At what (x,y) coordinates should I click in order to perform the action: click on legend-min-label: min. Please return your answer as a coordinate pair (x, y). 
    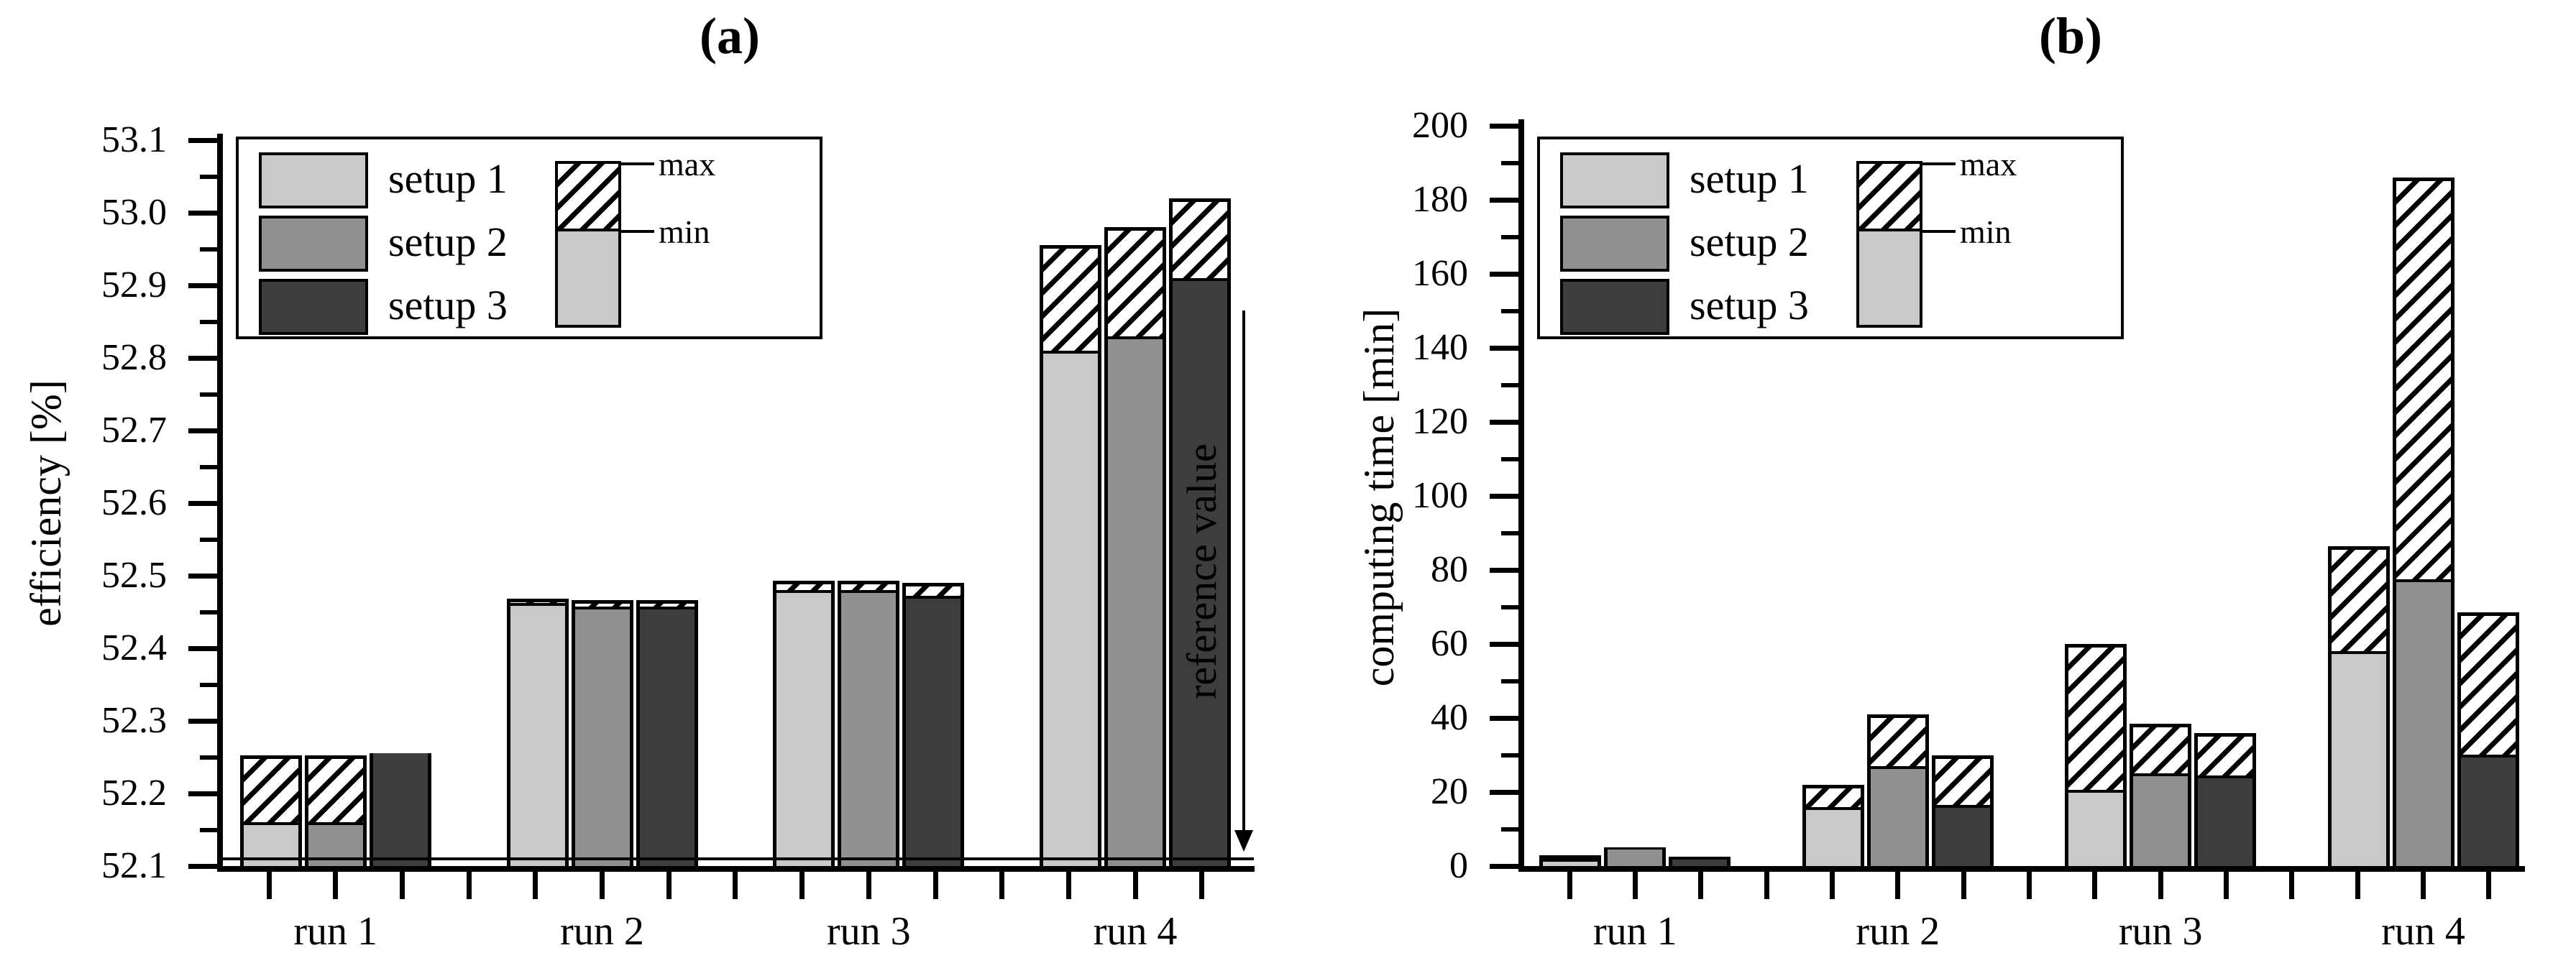
    Looking at the image, I should click on (684, 231).